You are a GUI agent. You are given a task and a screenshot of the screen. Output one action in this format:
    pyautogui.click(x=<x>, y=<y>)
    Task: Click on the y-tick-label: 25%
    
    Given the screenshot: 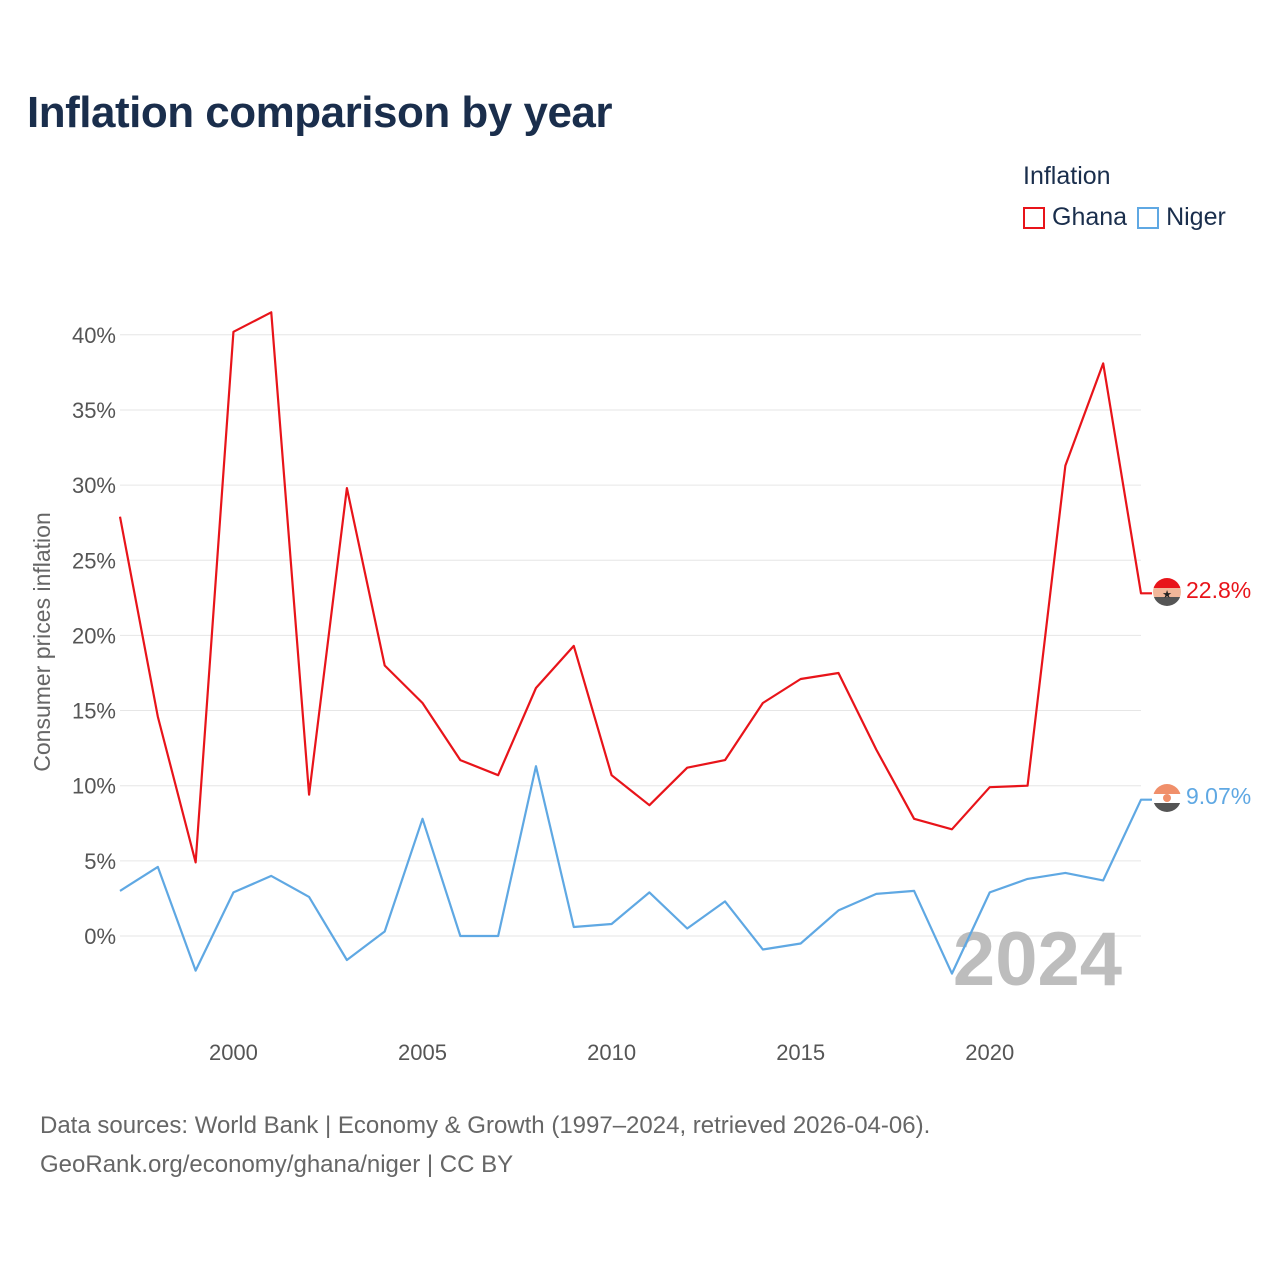 What is the action you would take?
    pyautogui.click(x=94, y=560)
    